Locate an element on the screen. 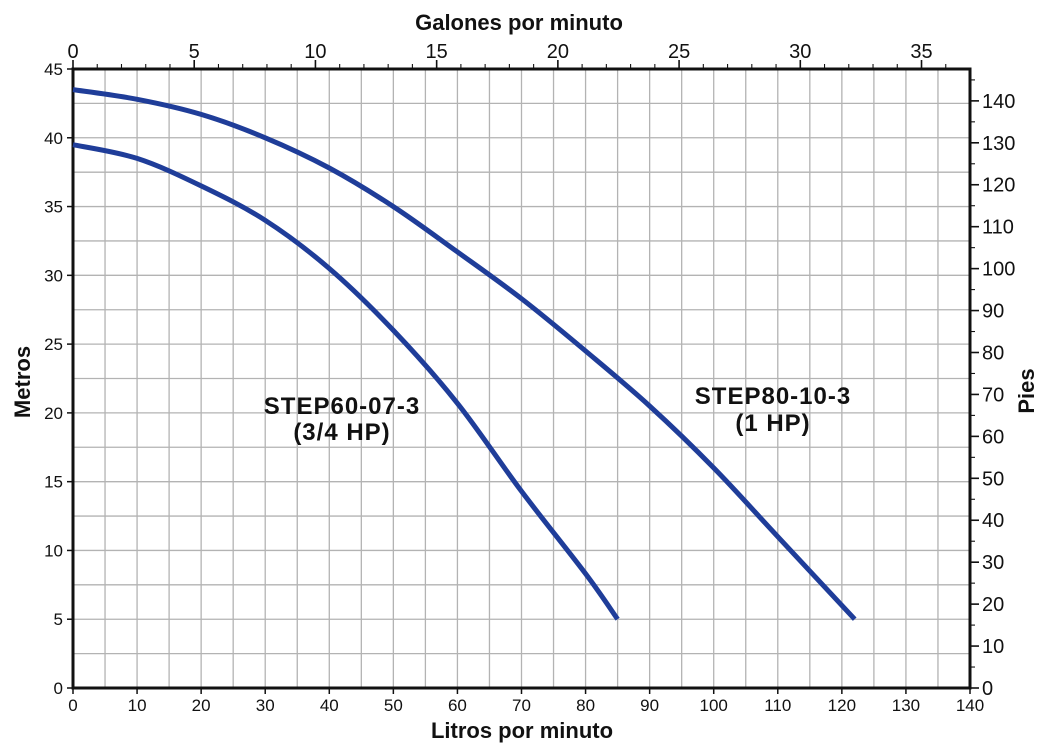  x-bottom-tick-label: 40 is located at coordinates (329, 705).